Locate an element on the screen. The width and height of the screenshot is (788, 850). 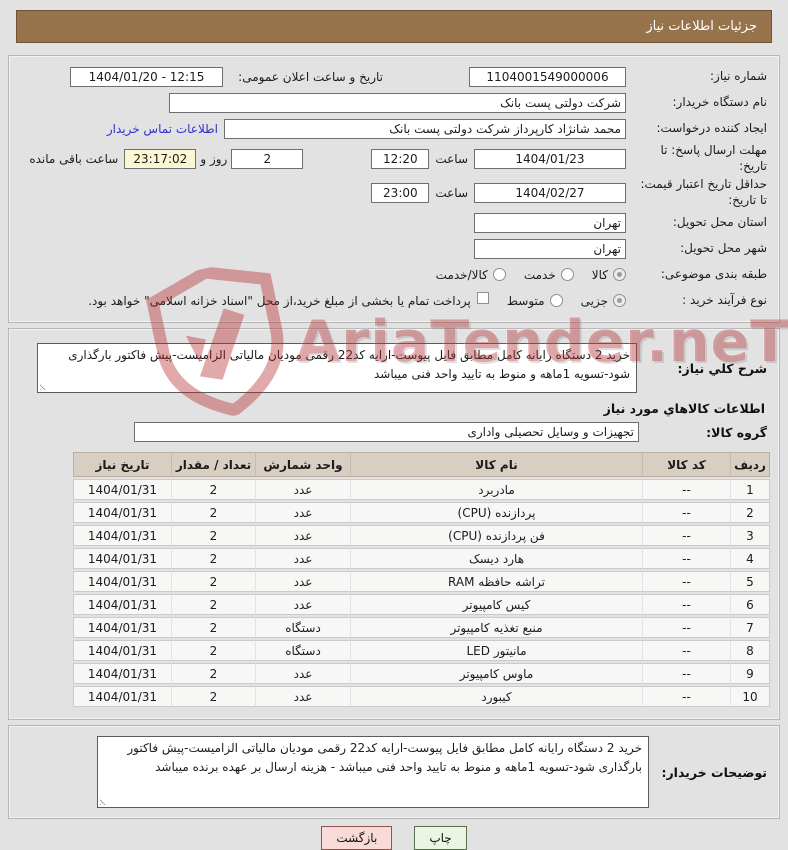
radio-medium-icon is located at coordinates (556, 301).